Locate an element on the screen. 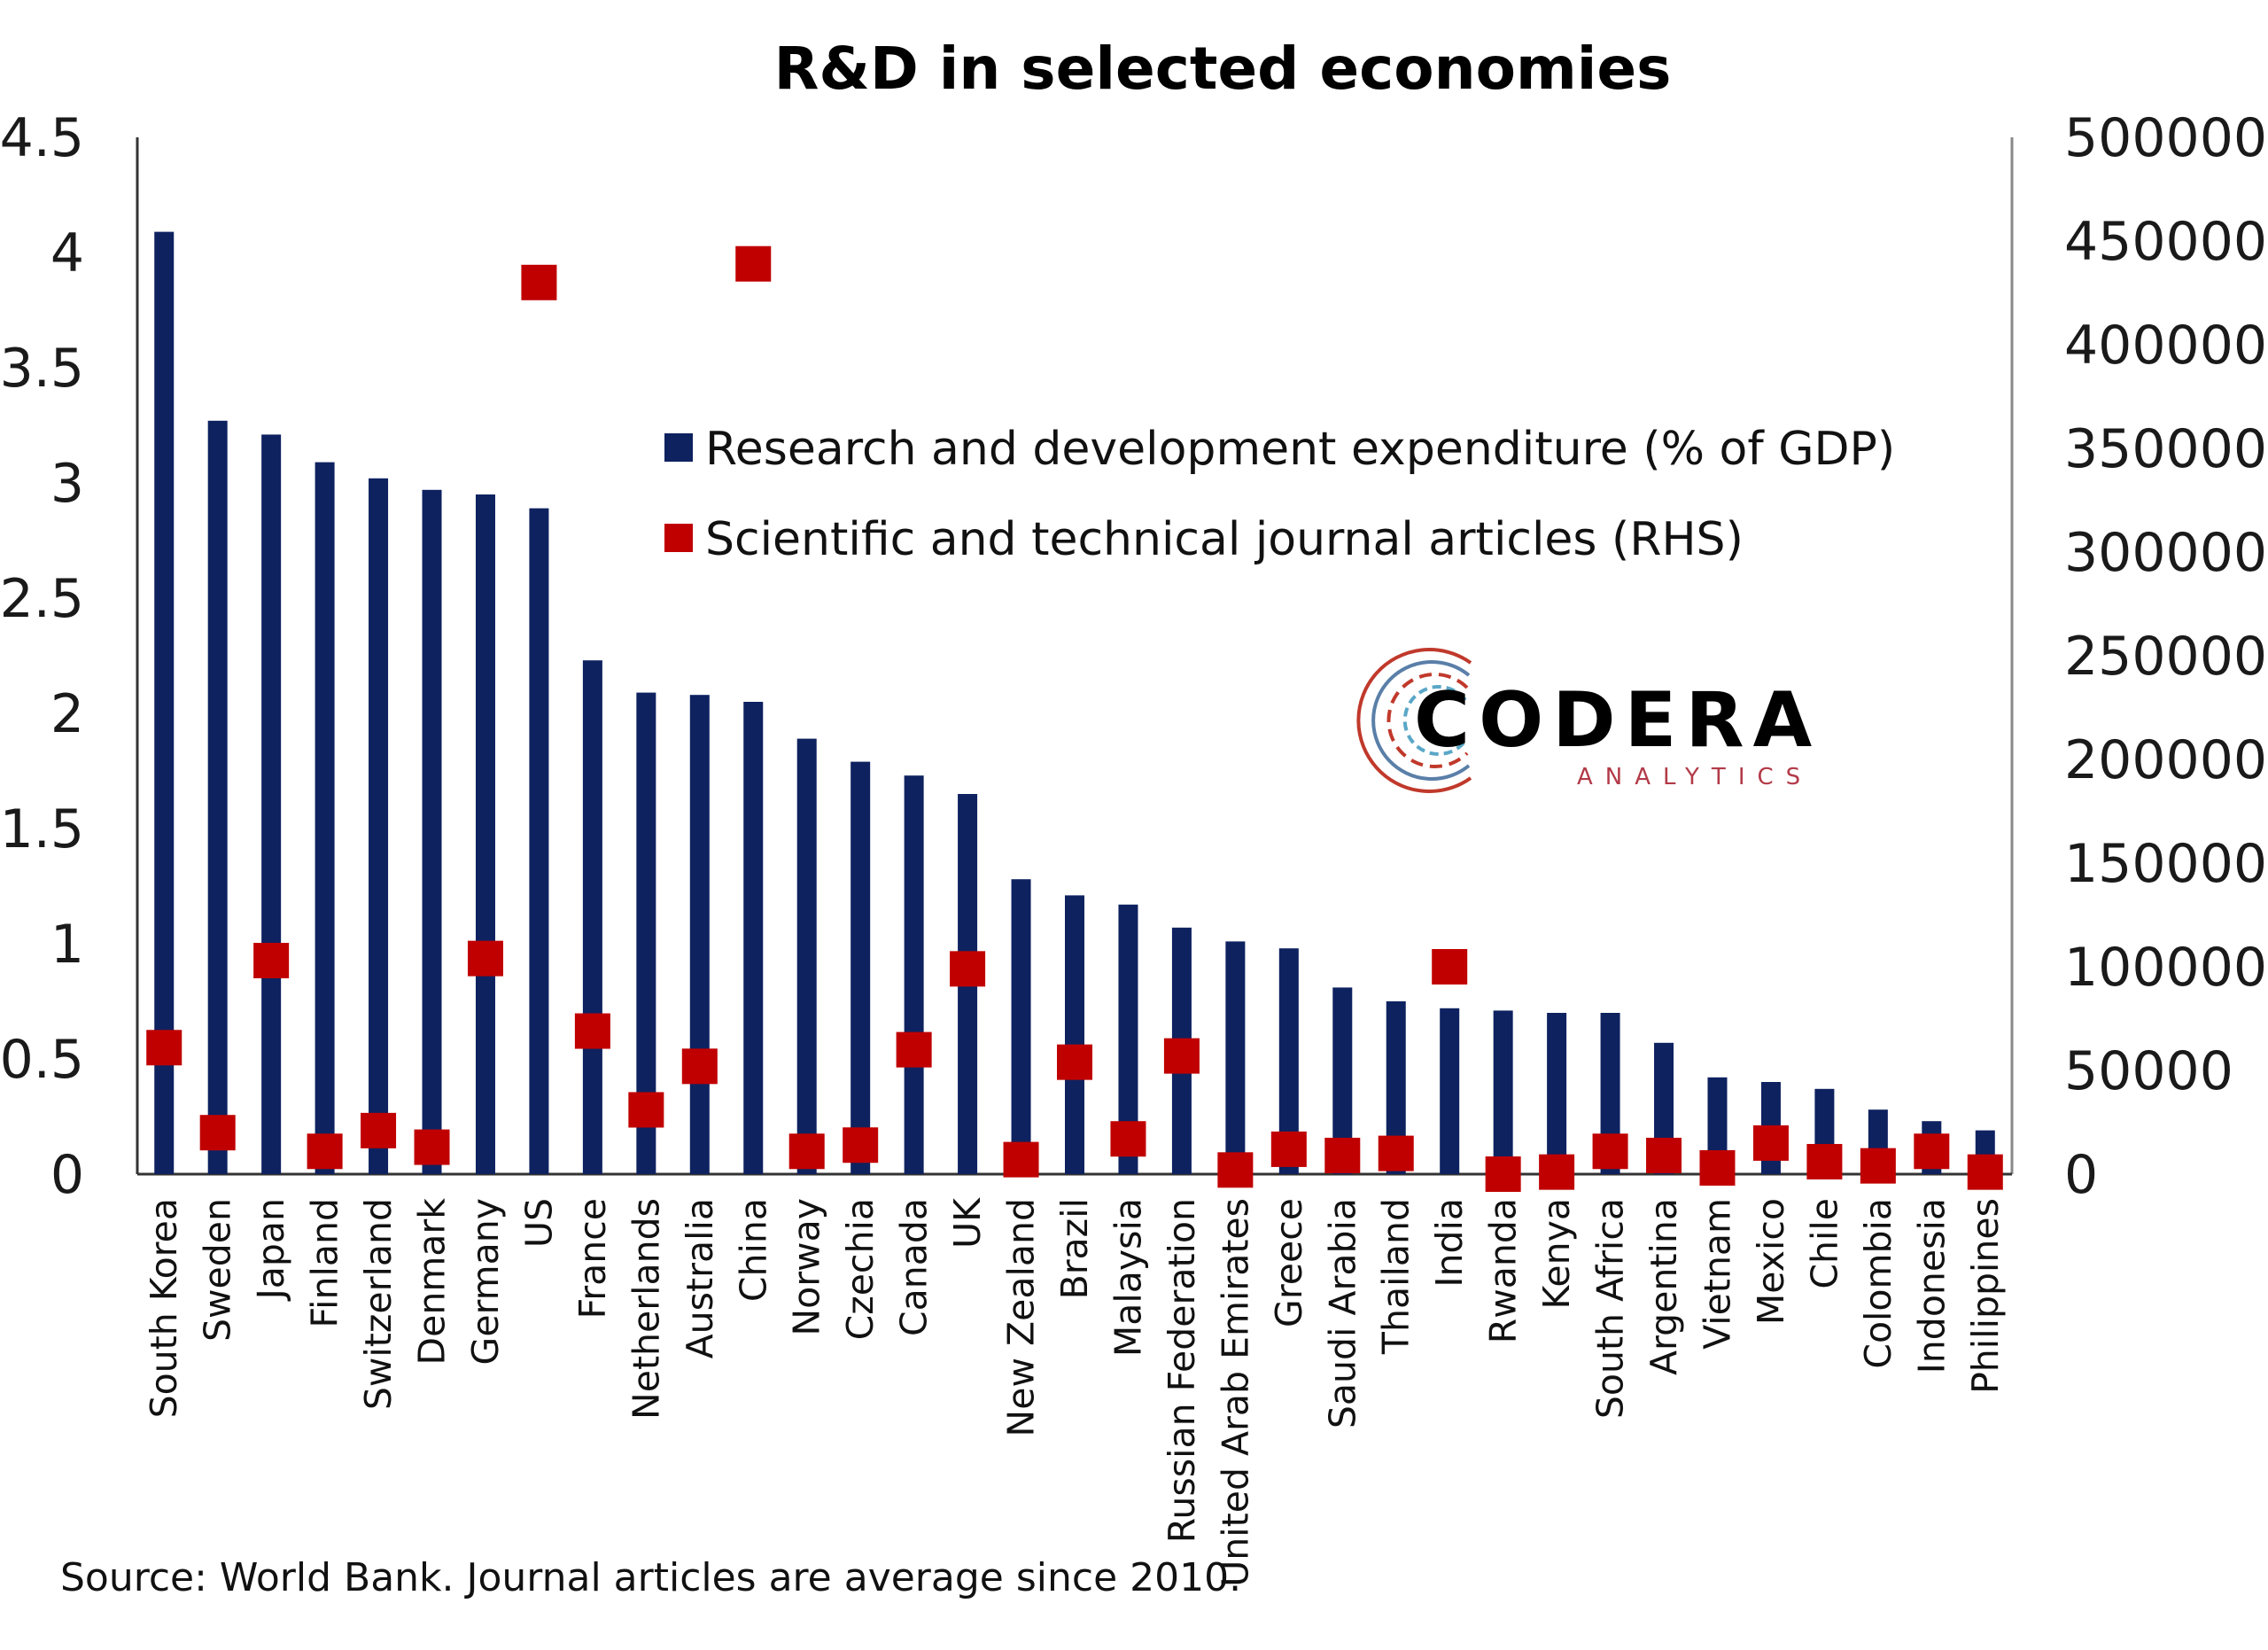 This screenshot has height=1650, width=2268. legend-swatch-bar is located at coordinates (678, 447).